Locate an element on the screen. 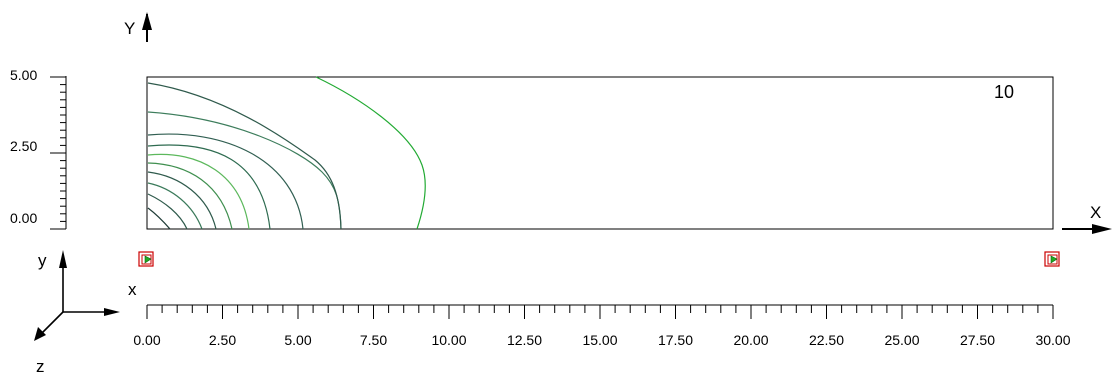 The height and width of the screenshot is (374, 1119). x-tick-label: 17.50 is located at coordinates (675, 340).